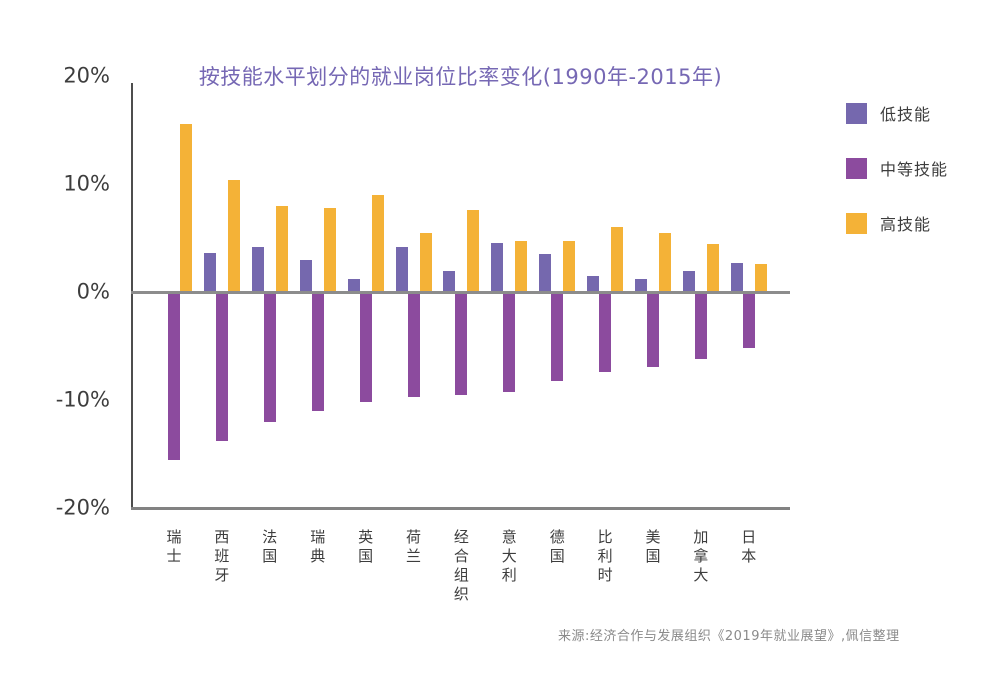 This screenshot has height=687, width=993. I want to click on bar-medium-skill-canada, so click(700, 325).